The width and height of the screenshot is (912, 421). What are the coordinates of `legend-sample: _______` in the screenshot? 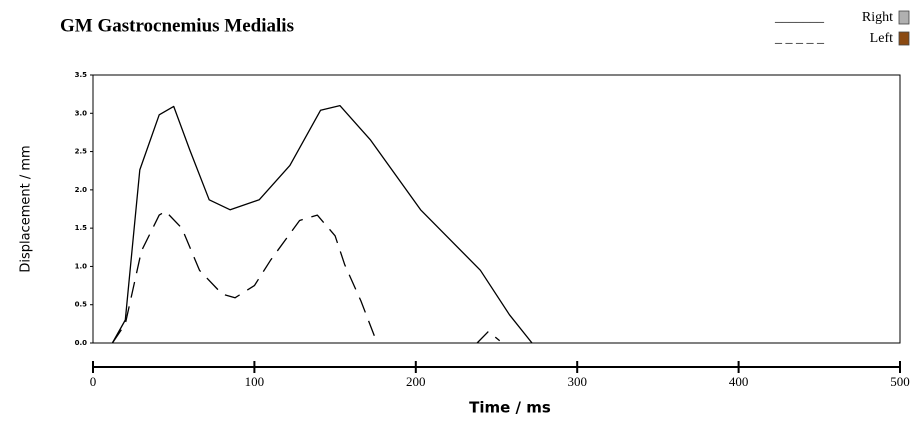 It's located at (799, 17).